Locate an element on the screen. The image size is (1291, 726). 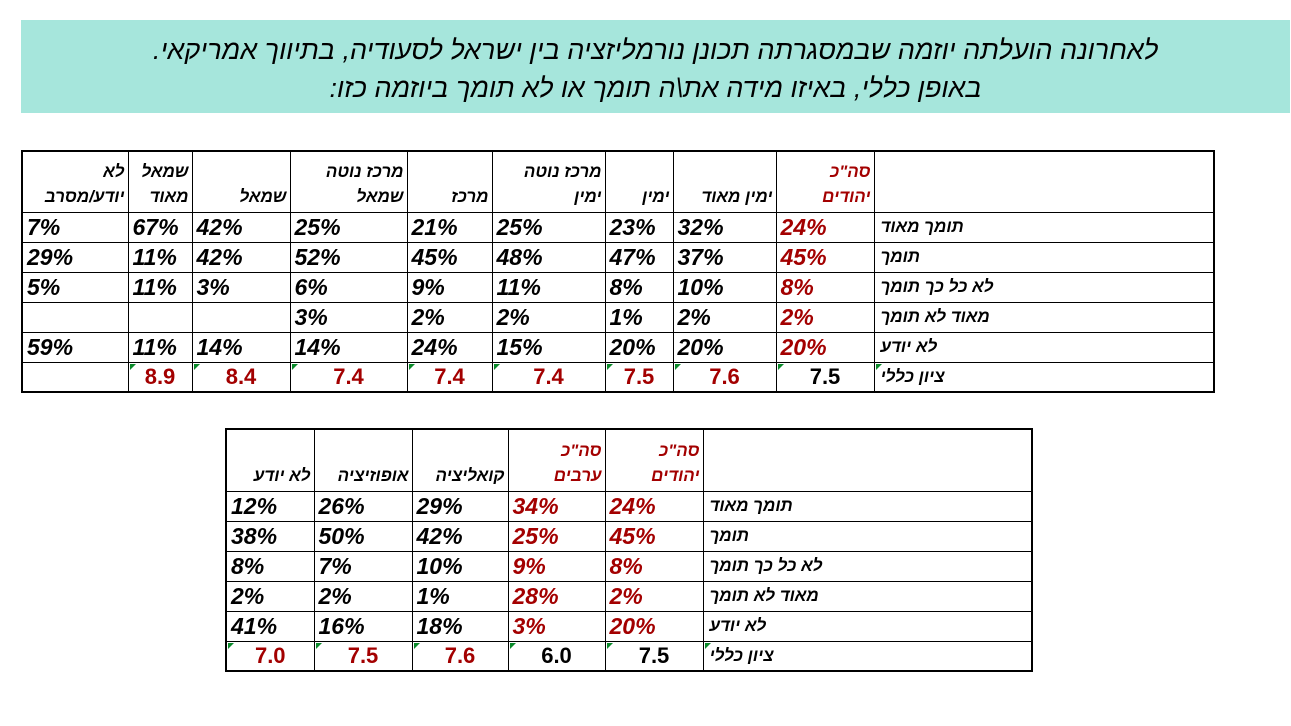
value-cell: 37% is located at coordinates (724, 257).